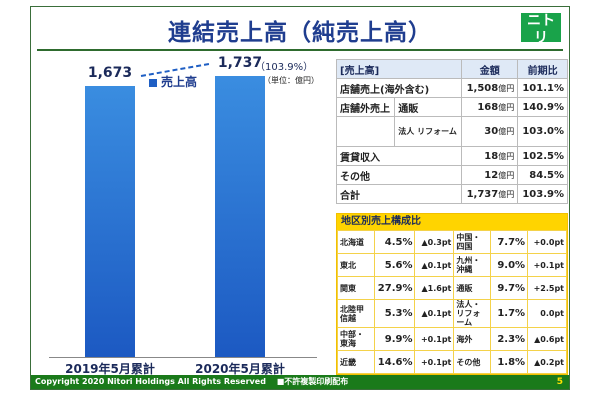 The width and height of the screenshot is (600, 400). I want to click on region-share: 9.0%, so click(509, 265).